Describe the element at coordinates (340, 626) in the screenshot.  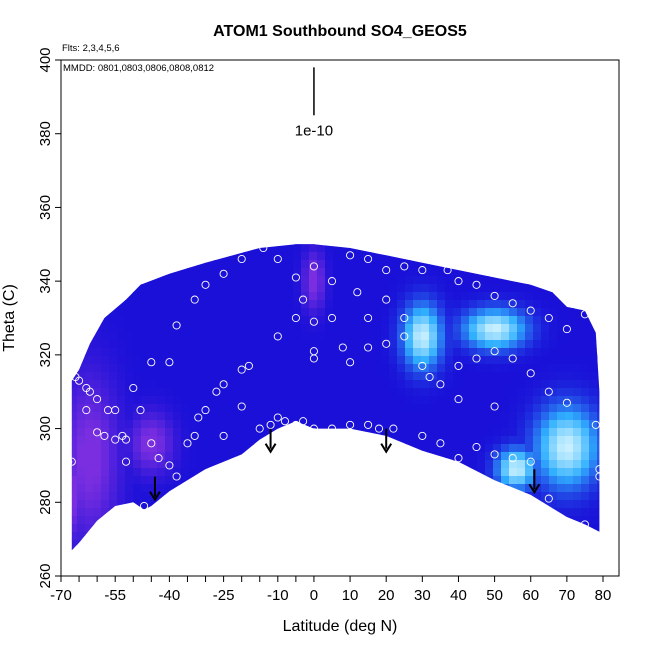
I see `x-axis-label: Latitude (deg N)` at that location.